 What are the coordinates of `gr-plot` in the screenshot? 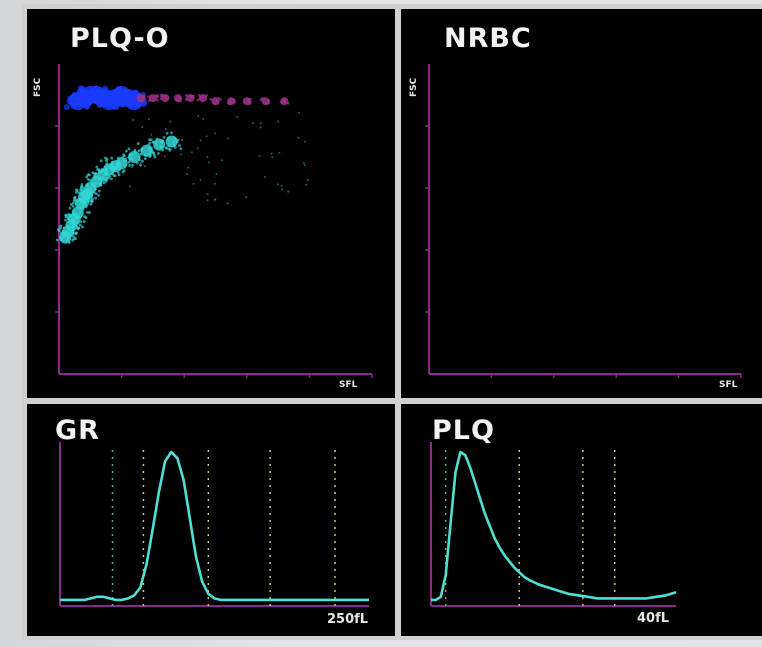 It's located at (214, 524).